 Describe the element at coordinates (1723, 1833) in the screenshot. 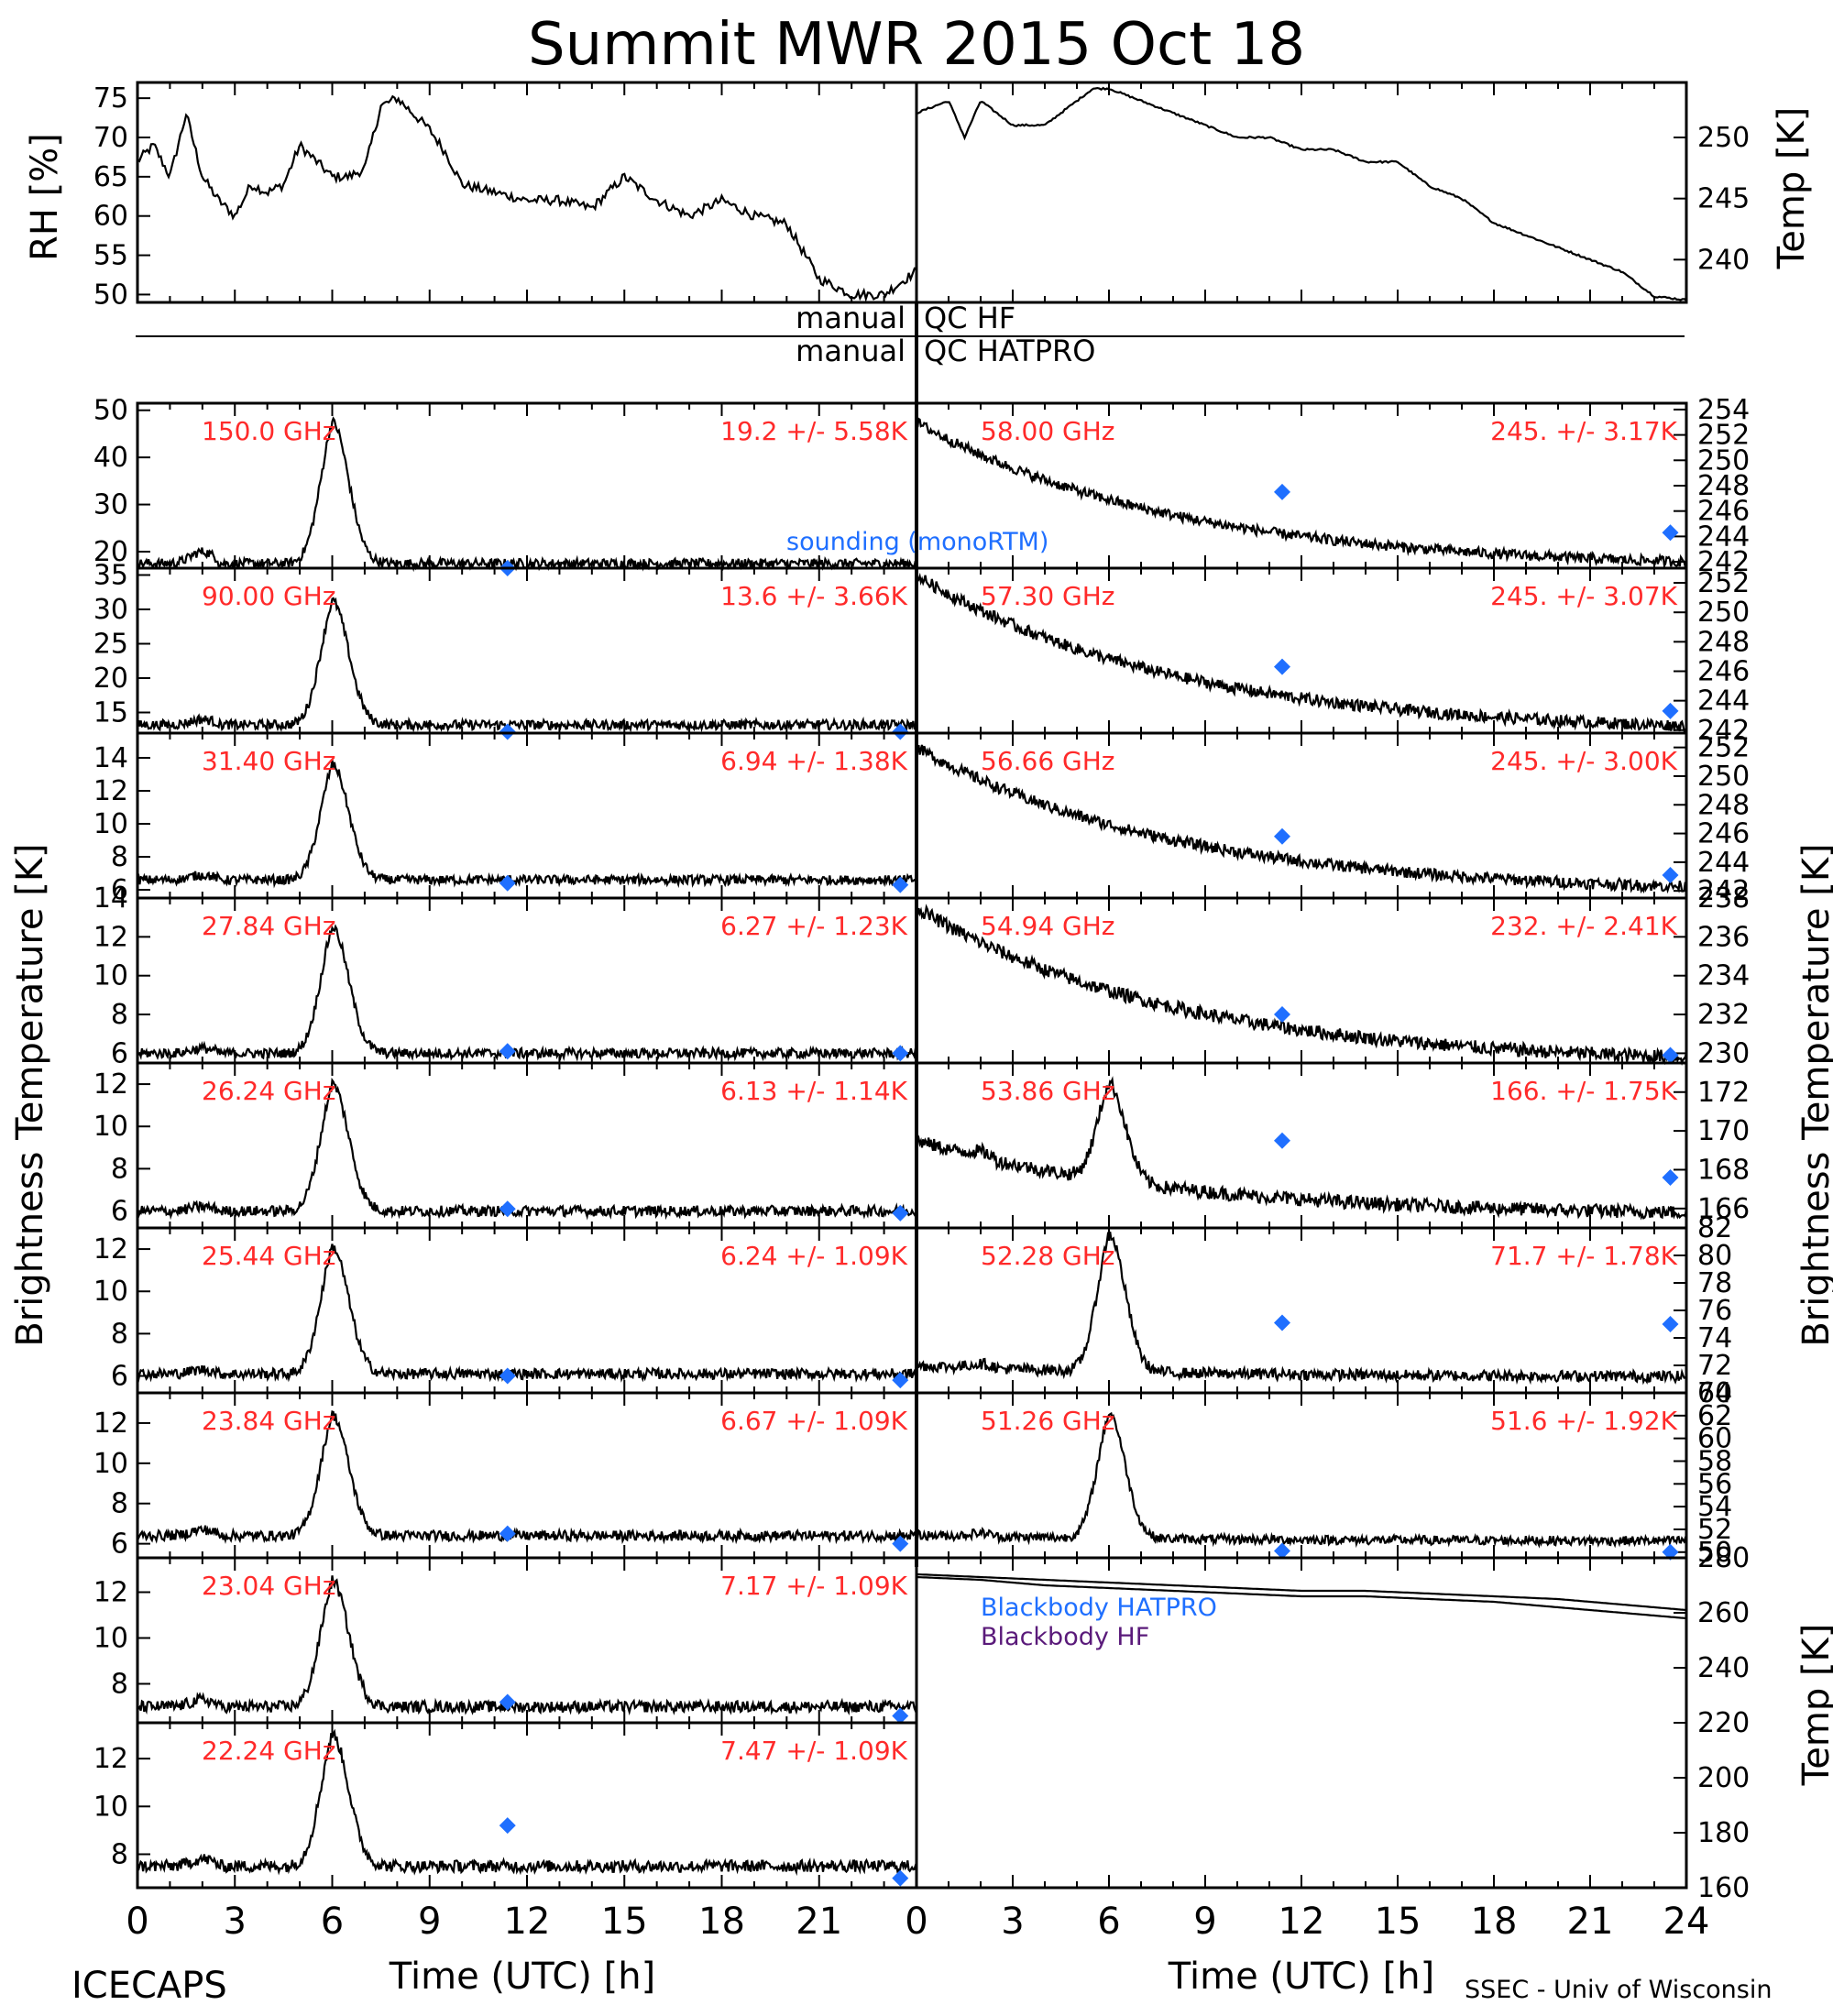

I see `y-tick-label: 180` at that location.